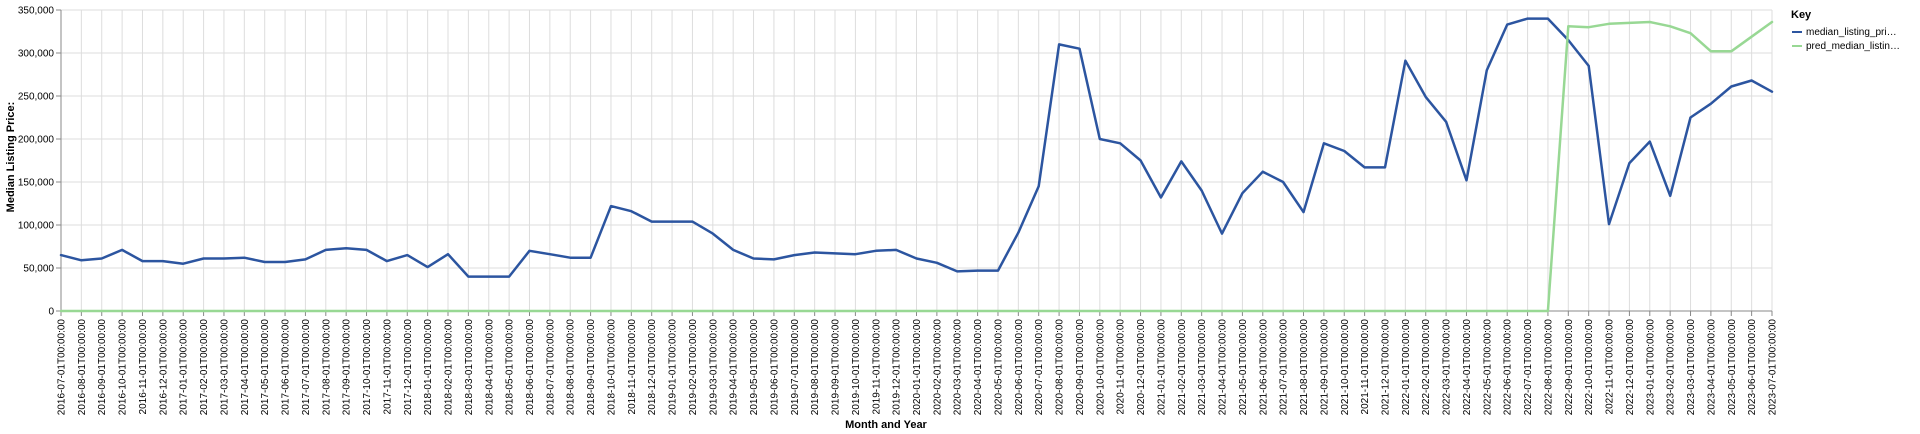 The height and width of the screenshot is (434, 1920). Describe the element at coordinates (265, 367) in the screenshot. I see `x-tick-label: 2017-05-01T00:00:00` at that location.